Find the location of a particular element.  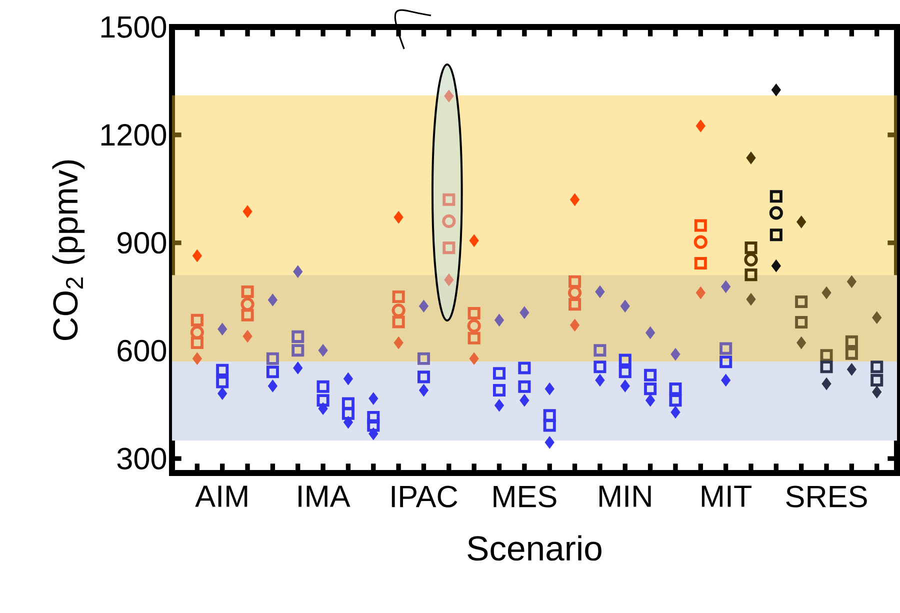

y-tick-label: 600 is located at coordinates (142, 351).